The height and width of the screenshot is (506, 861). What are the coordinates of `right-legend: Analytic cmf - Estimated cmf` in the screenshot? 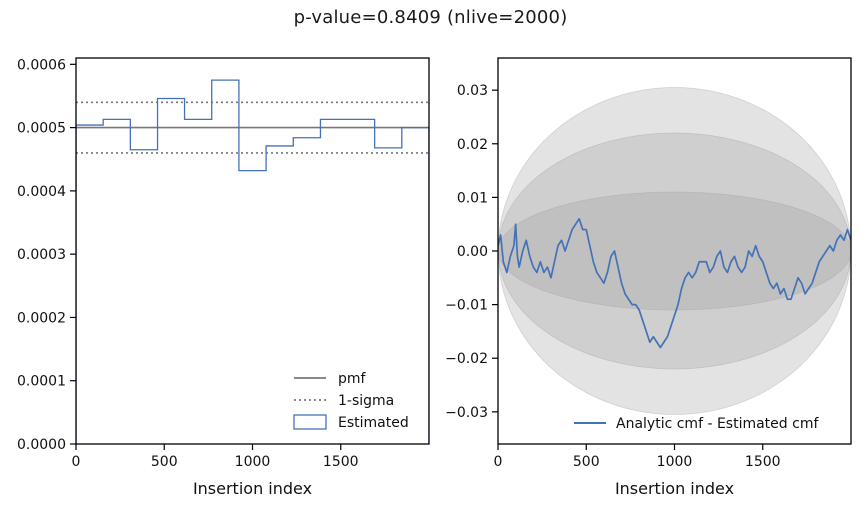 It's located at (696, 424).